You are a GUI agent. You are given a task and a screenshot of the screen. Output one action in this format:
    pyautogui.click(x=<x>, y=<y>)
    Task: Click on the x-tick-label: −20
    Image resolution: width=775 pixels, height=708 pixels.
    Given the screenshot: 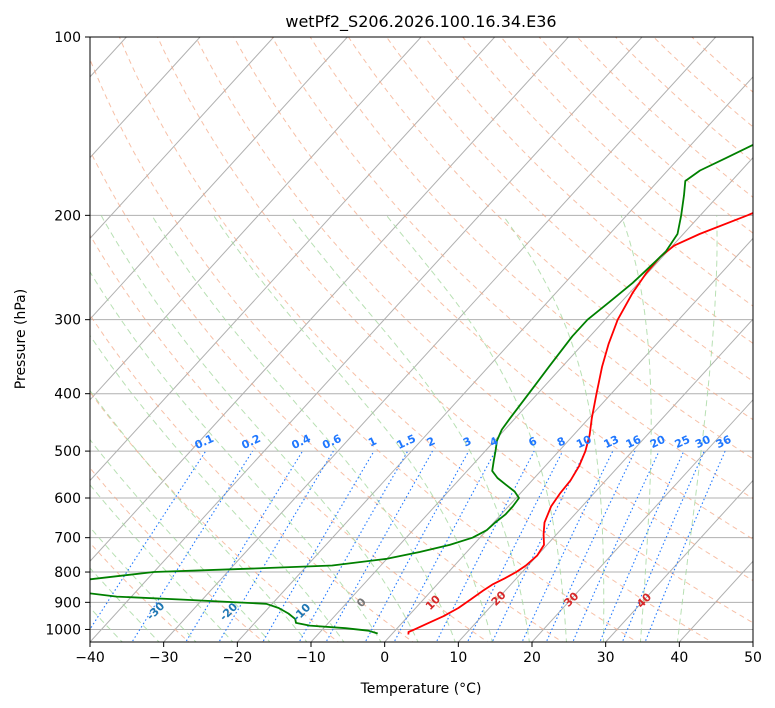 What is the action you would take?
    pyautogui.click(x=238, y=658)
    